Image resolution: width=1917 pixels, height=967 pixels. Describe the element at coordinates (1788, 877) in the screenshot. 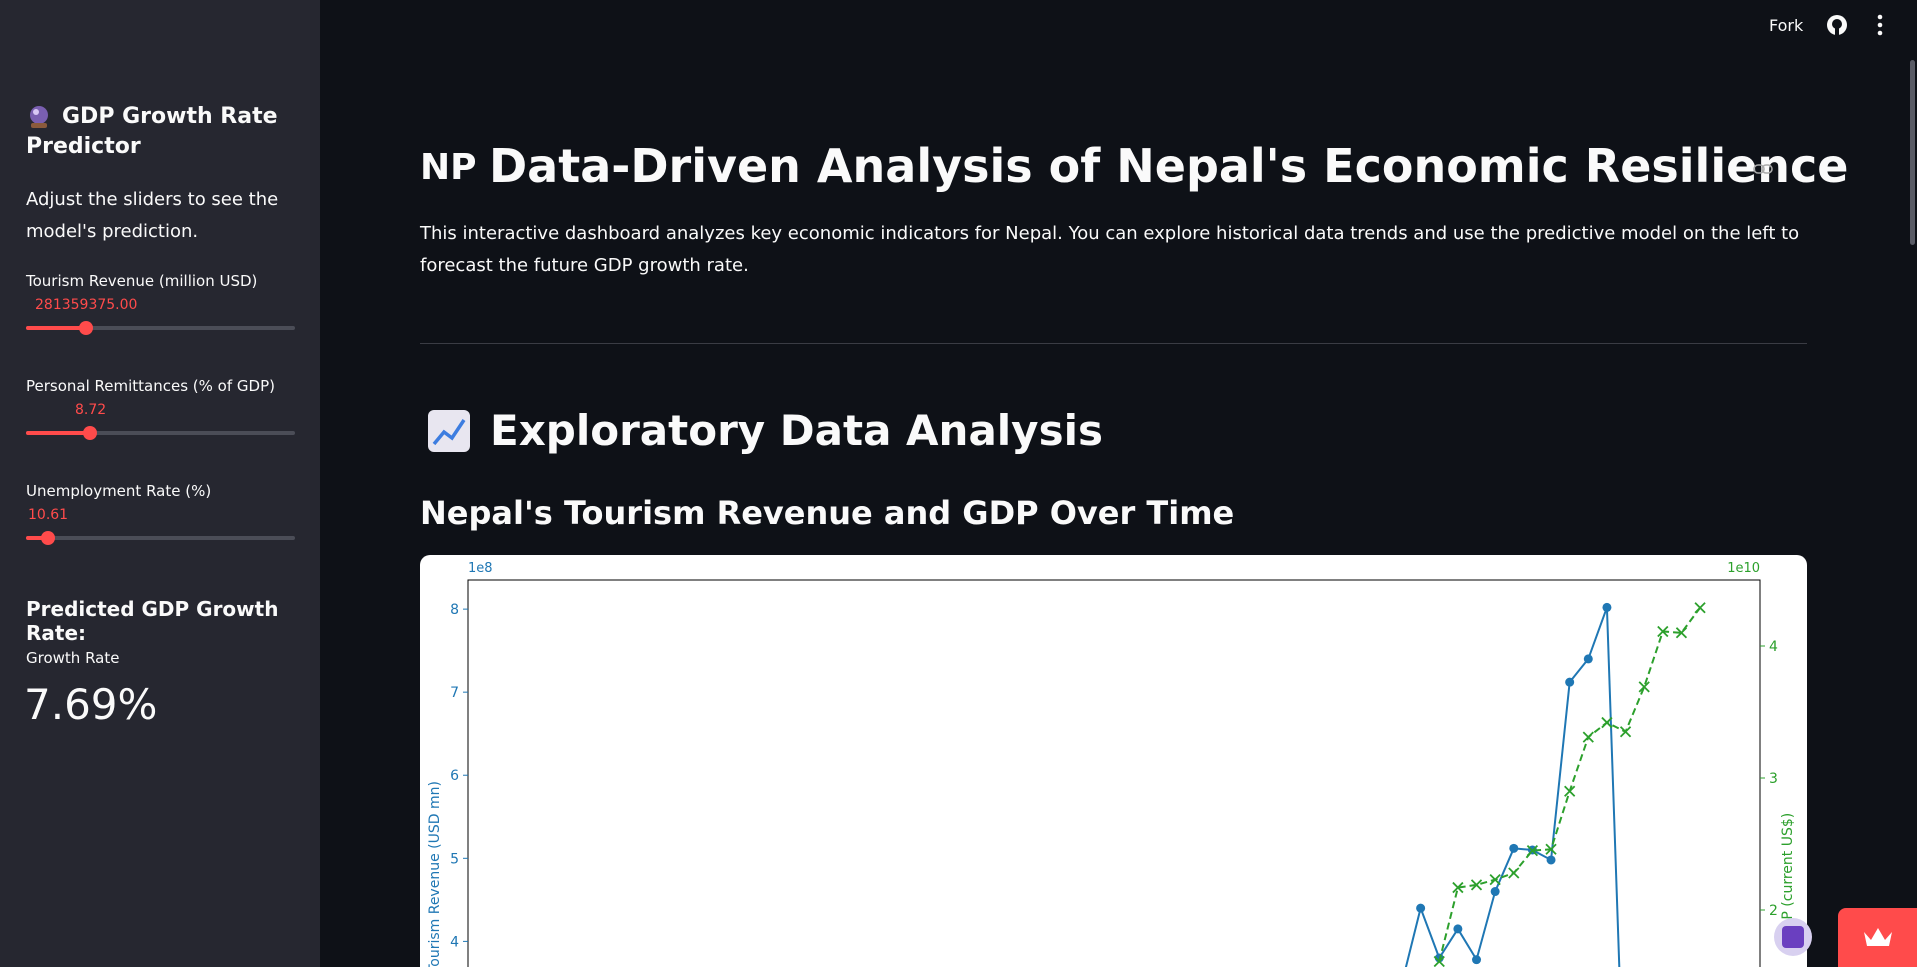

I see `y2-axis-label: GDP (current US$)` at that location.